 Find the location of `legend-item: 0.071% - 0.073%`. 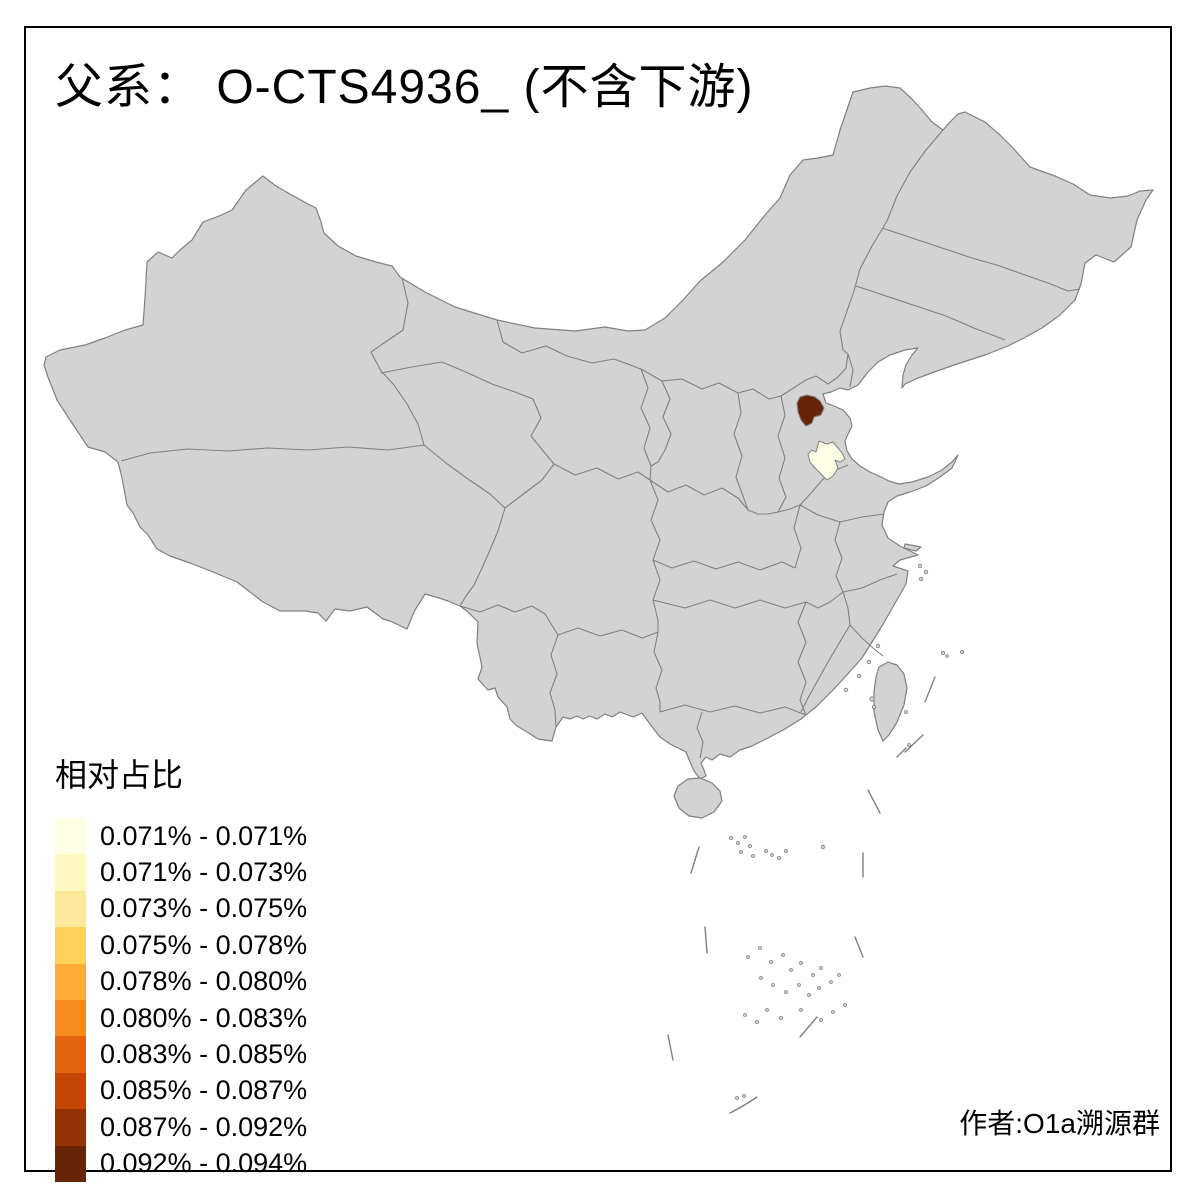

legend-item: 0.071% - 0.073% is located at coordinates (181, 872).